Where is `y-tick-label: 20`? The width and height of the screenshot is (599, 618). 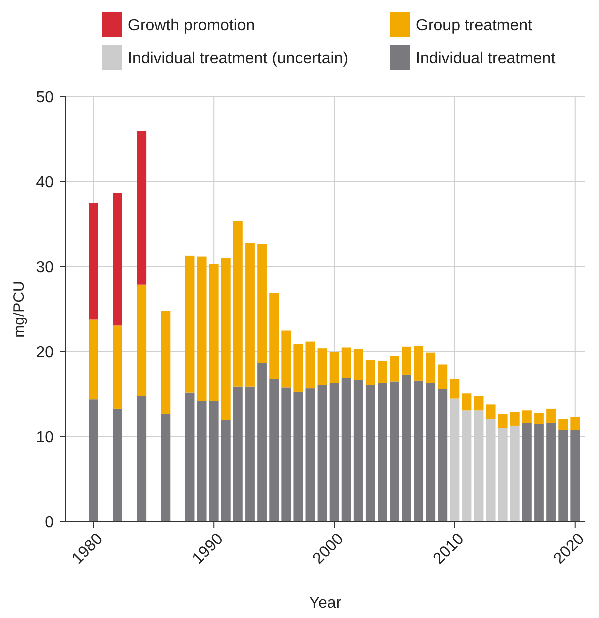
y-tick-label: 20 is located at coordinates (45, 353).